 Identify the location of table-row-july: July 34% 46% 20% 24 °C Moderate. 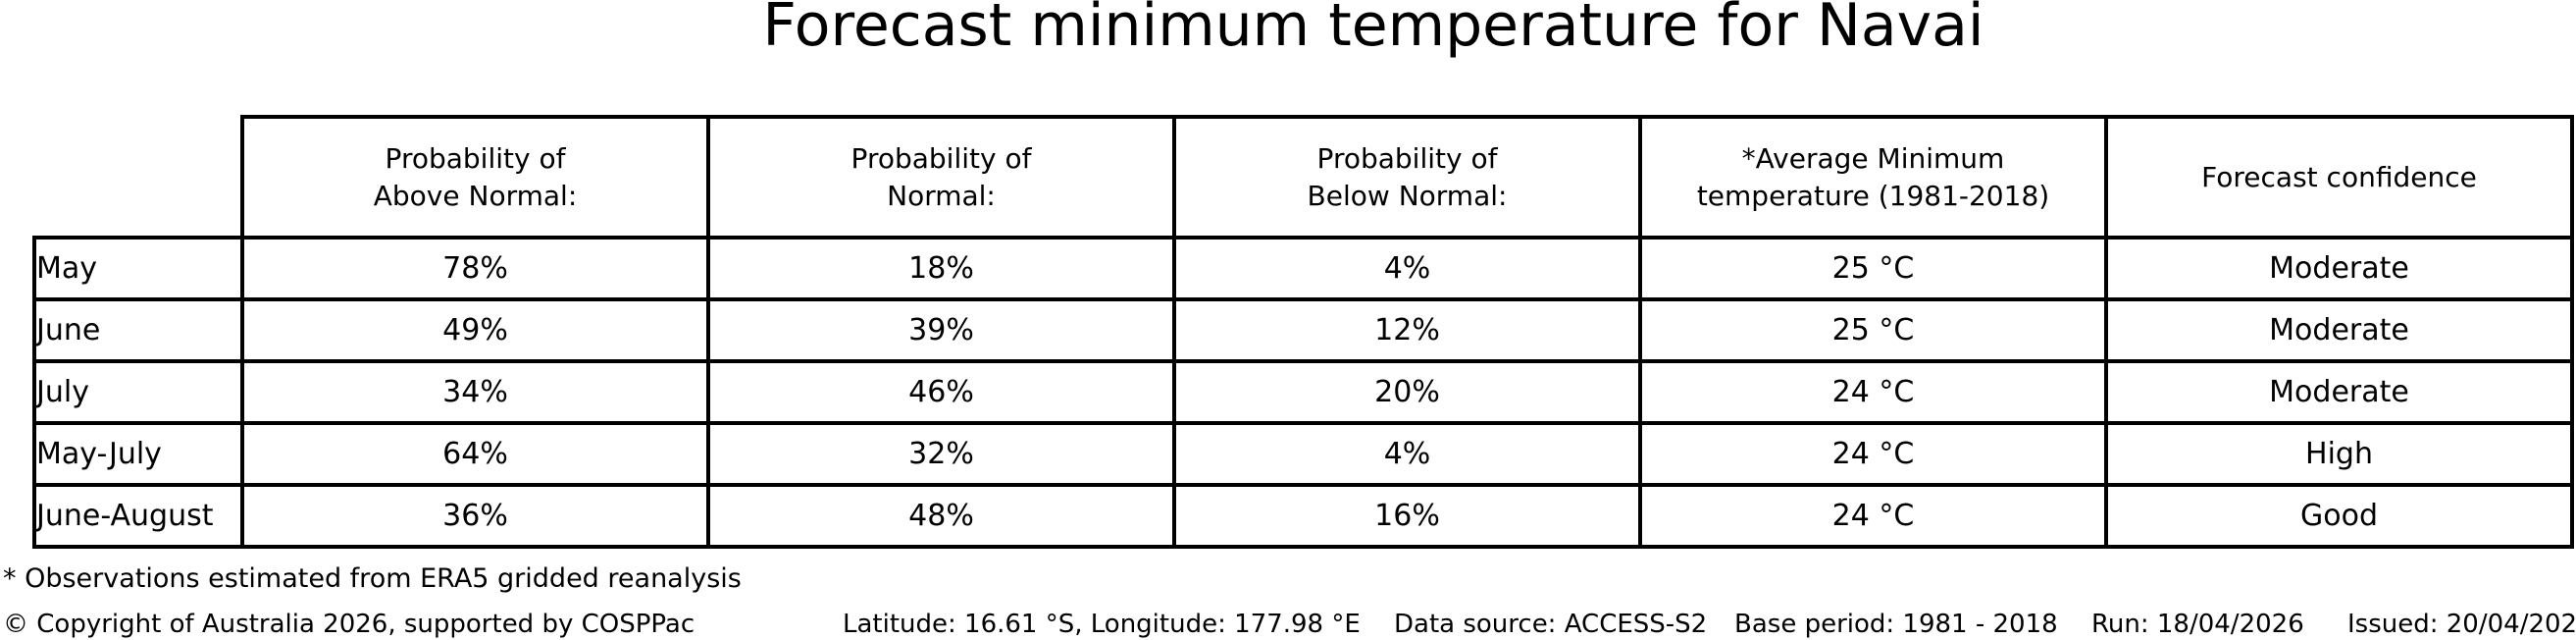
(1303, 392).